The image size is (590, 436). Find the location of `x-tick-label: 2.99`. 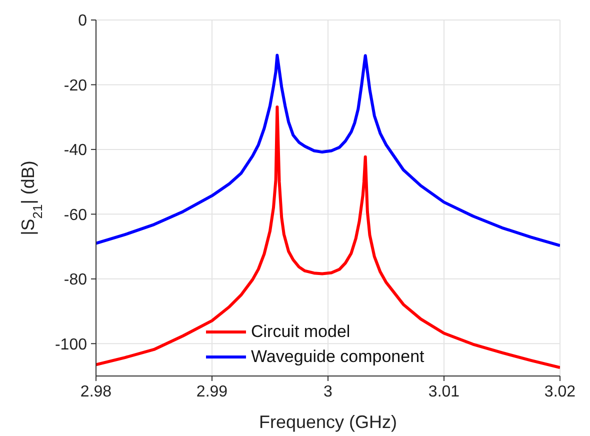

x-tick-label: 2.99 is located at coordinates (212, 391).